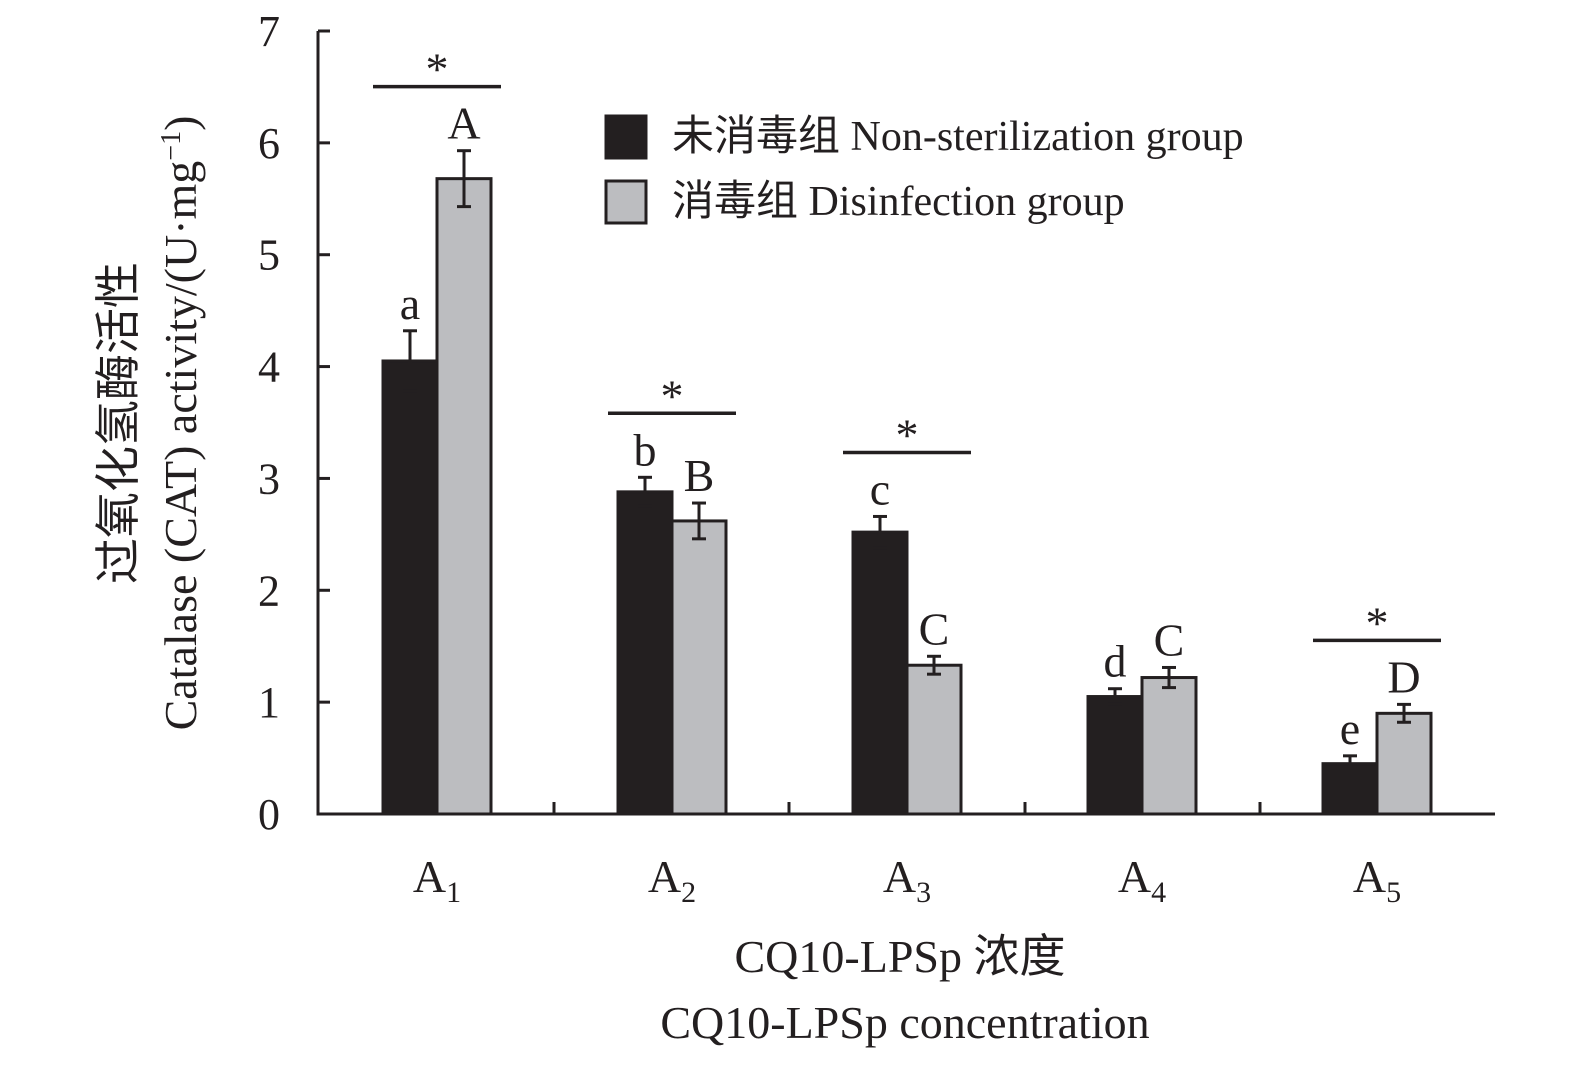  What do you see at coordinates (463, 123) in the screenshot?
I see `significance-letter: A` at bounding box center [463, 123].